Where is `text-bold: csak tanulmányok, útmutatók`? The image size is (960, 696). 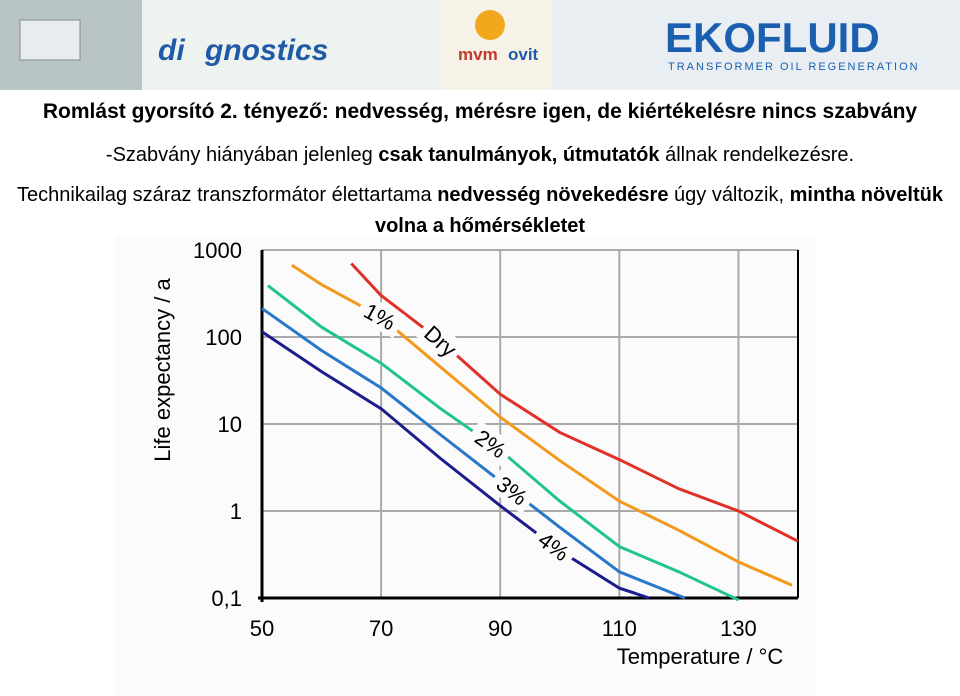
text-bold: csak tanulmányok, útmutatók is located at coordinates (519, 155).